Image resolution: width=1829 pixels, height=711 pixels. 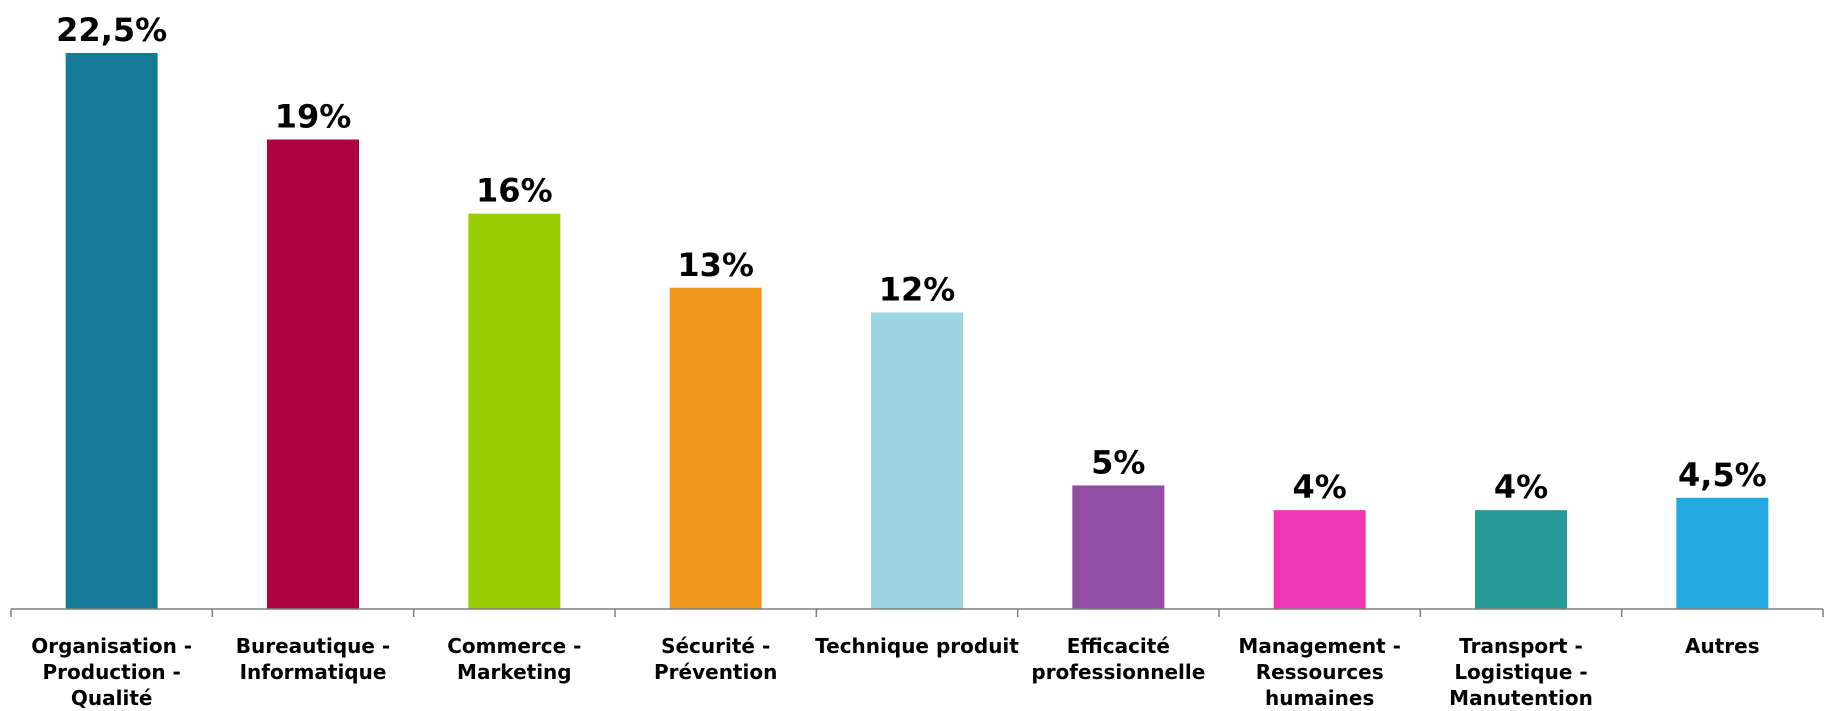 What do you see at coordinates (514, 672) in the screenshot?
I see `category-label-line: Marketing` at bounding box center [514, 672].